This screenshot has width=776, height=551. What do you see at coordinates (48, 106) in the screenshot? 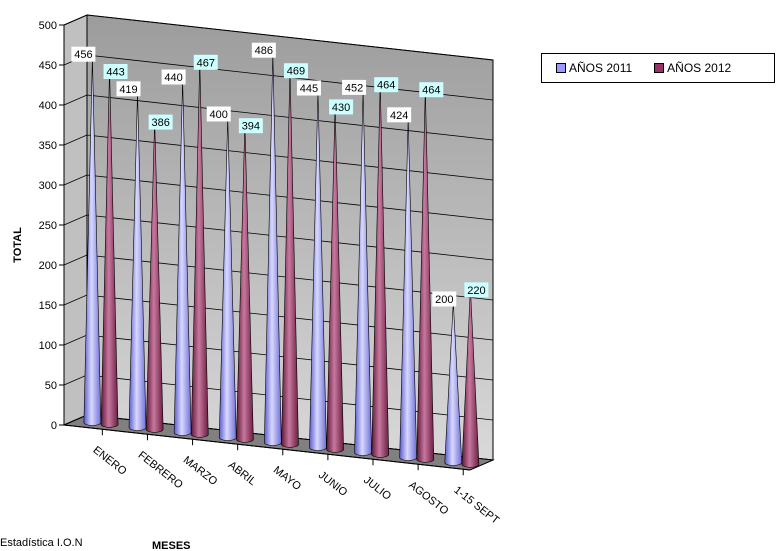
I see `y-tick-label: 400` at bounding box center [48, 106].